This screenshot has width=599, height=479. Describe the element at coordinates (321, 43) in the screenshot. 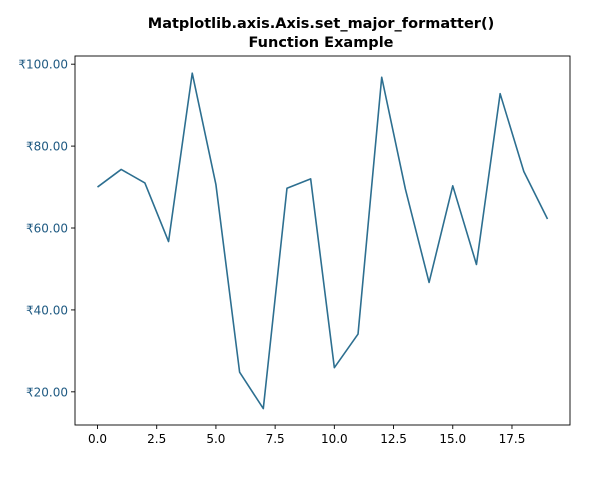

I see `chart-title-line-2: Function Example` at that location.